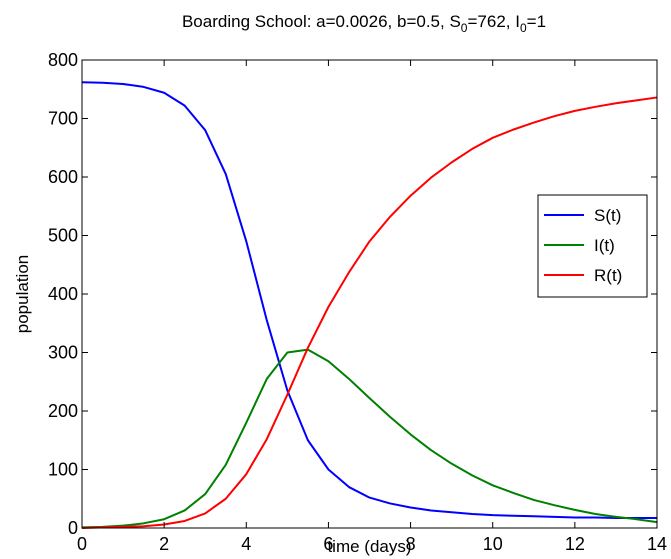  What do you see at coordinates (63, 353) in the screenshot?
I see `y-tick-label: 300` at bounding box center [63, 353].